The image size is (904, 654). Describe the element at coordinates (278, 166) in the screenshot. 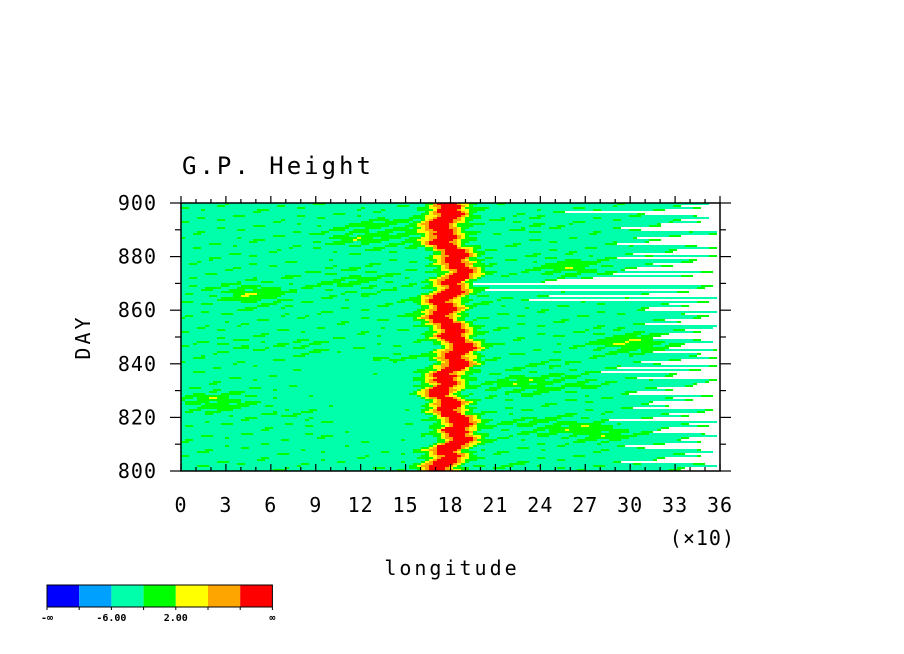

I see `chart-title: G.P. Height` at that location.